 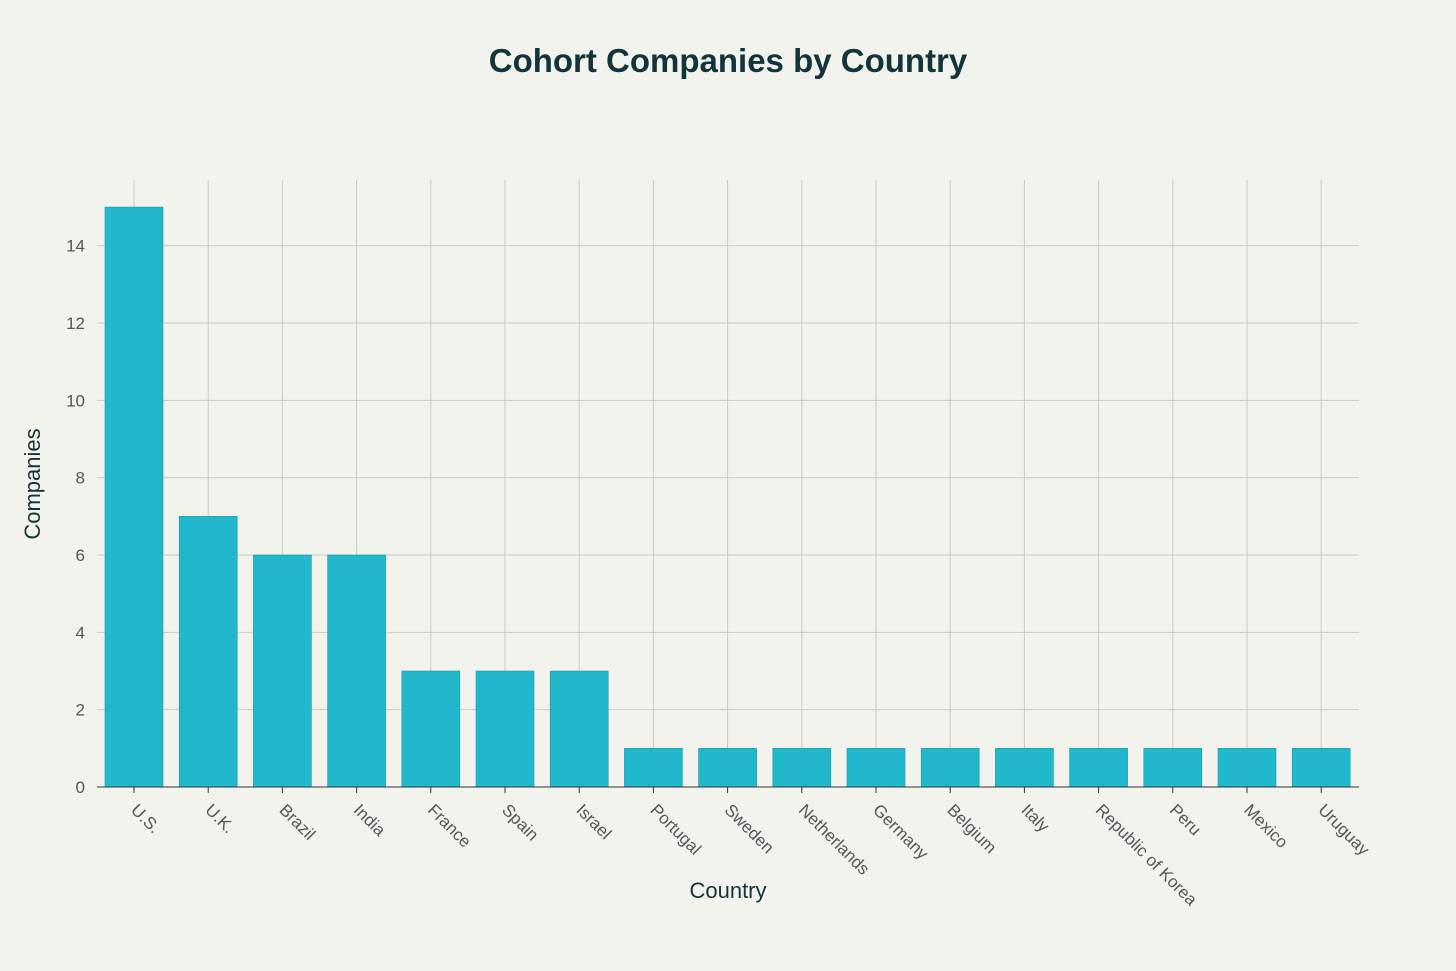 I want to click on y-tick-label: 0, so click(x=80, y=787).